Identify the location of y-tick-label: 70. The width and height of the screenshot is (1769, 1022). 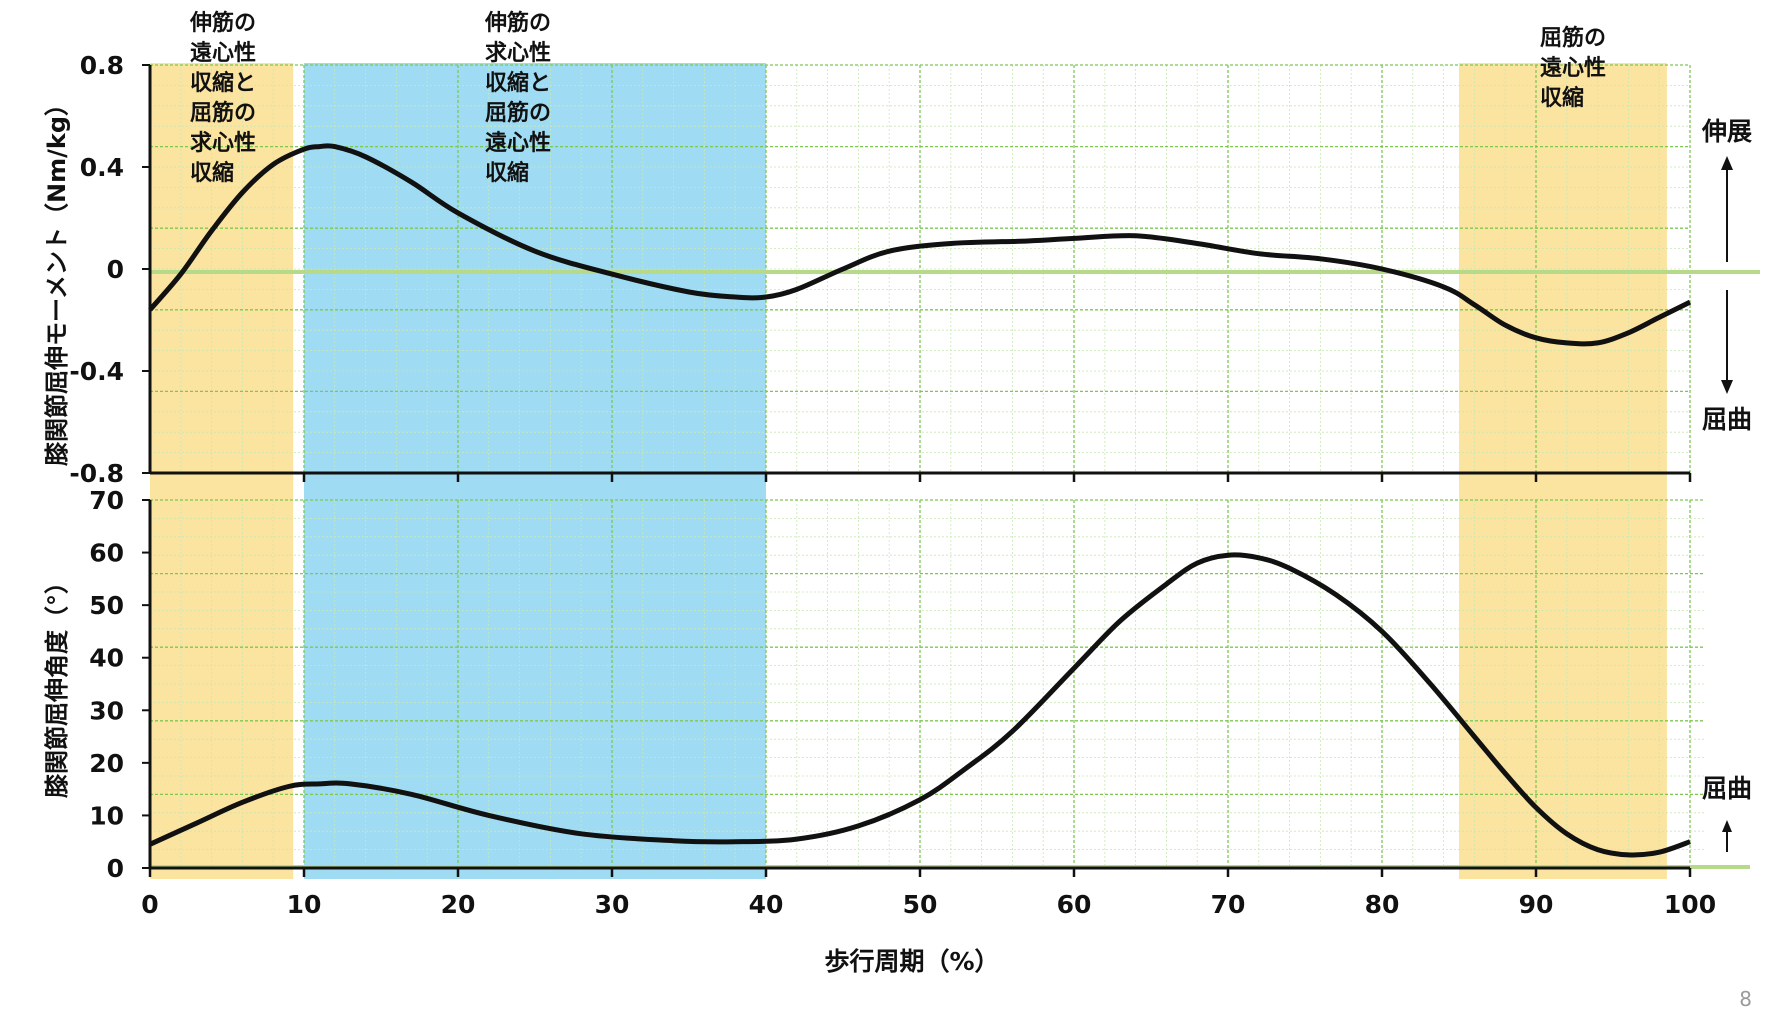
(106, 500).